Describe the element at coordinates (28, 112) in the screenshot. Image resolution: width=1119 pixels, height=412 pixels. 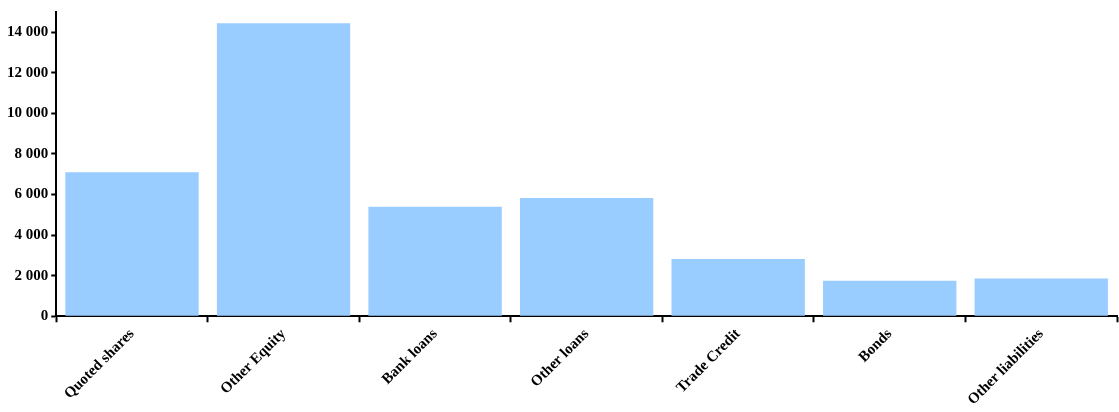
I see `y-tick-label: 10 000` at that location.